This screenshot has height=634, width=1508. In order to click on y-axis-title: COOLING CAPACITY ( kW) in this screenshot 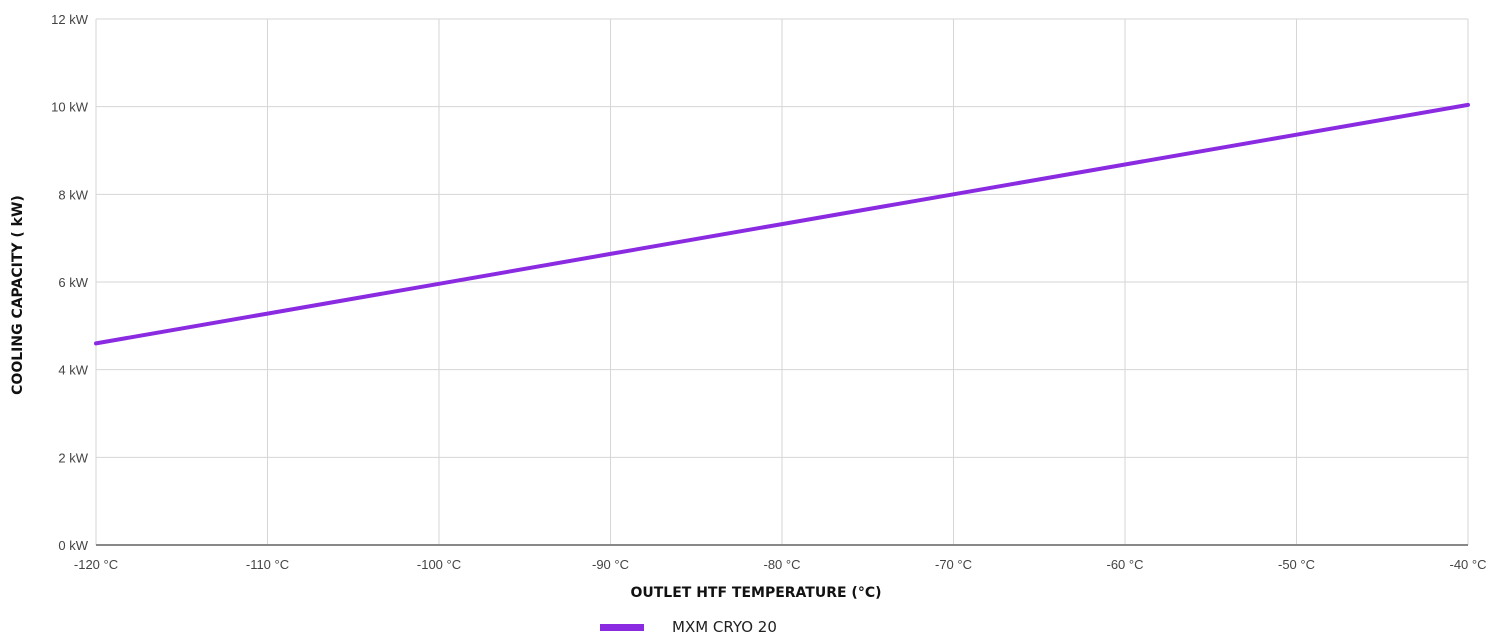, I will do `click(18, 295)`.